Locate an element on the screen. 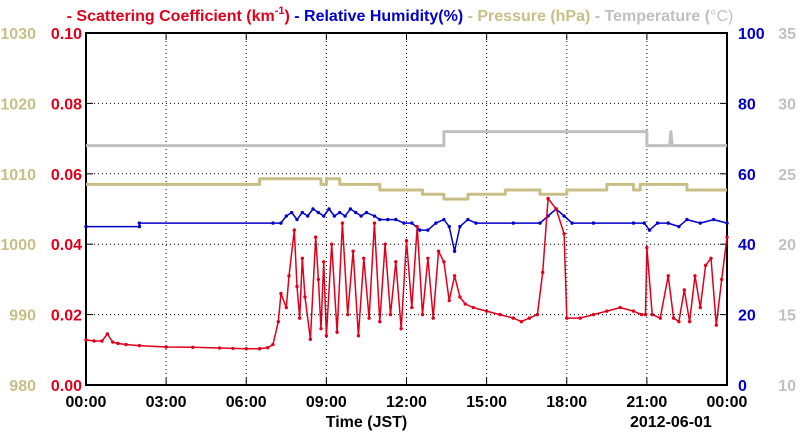 This screenshot has height=434, width=800. pressure-tick-label: 1000 is located at coordinates (18, 245).